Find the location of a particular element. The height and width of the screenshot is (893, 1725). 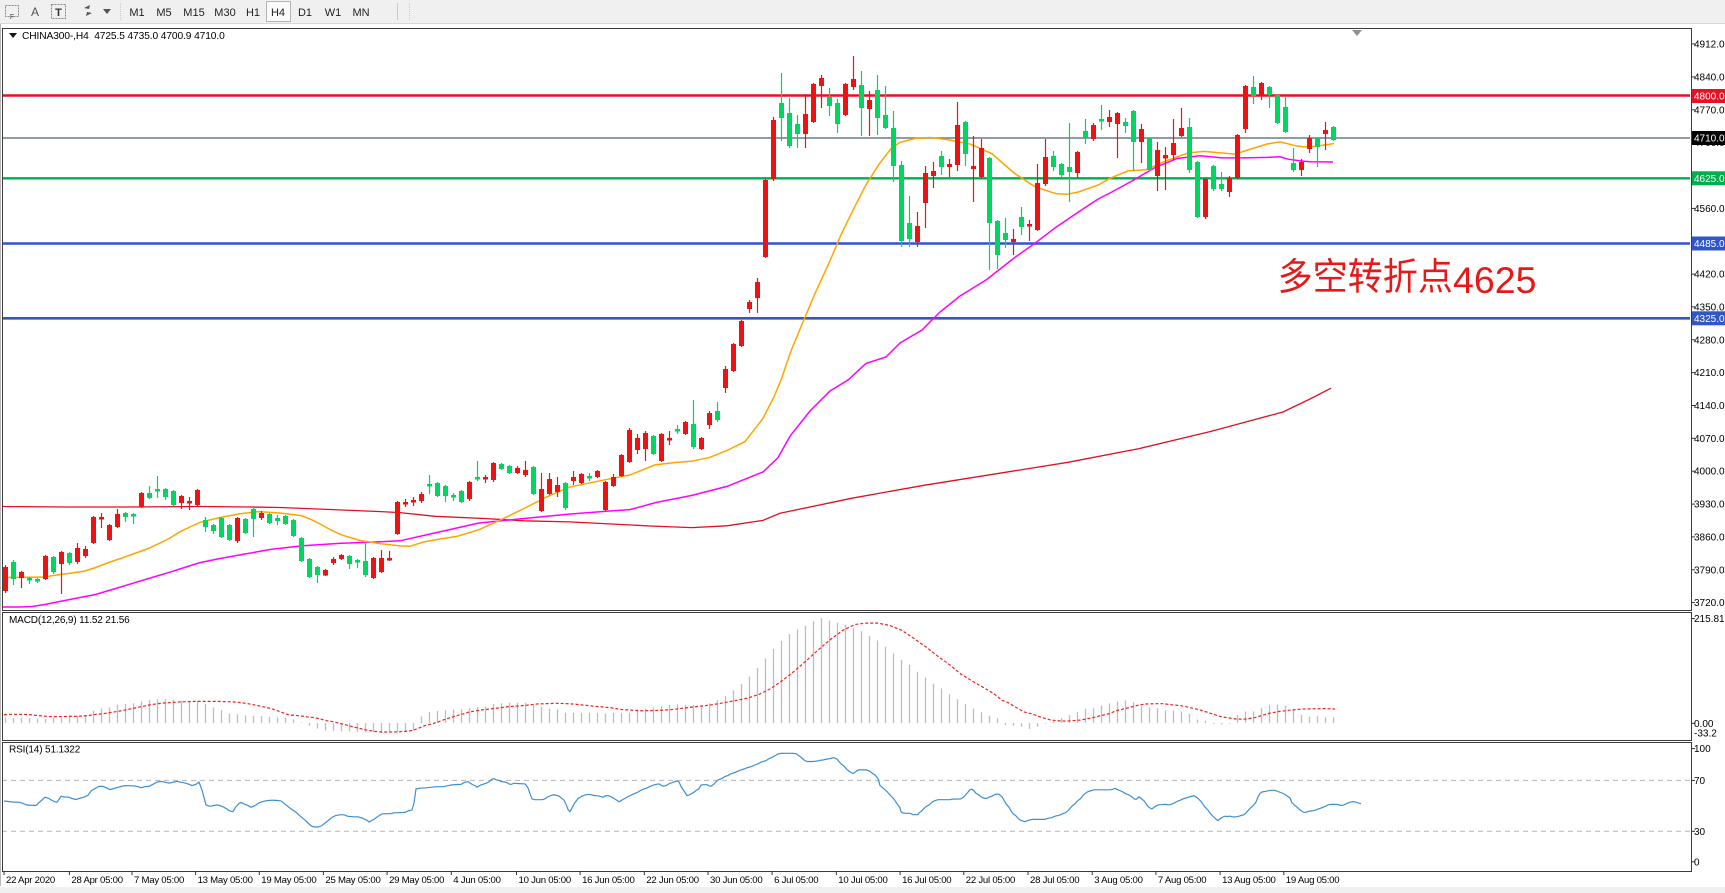

svg-text: 25 May 05:00 is located at coordinates (352, 880).